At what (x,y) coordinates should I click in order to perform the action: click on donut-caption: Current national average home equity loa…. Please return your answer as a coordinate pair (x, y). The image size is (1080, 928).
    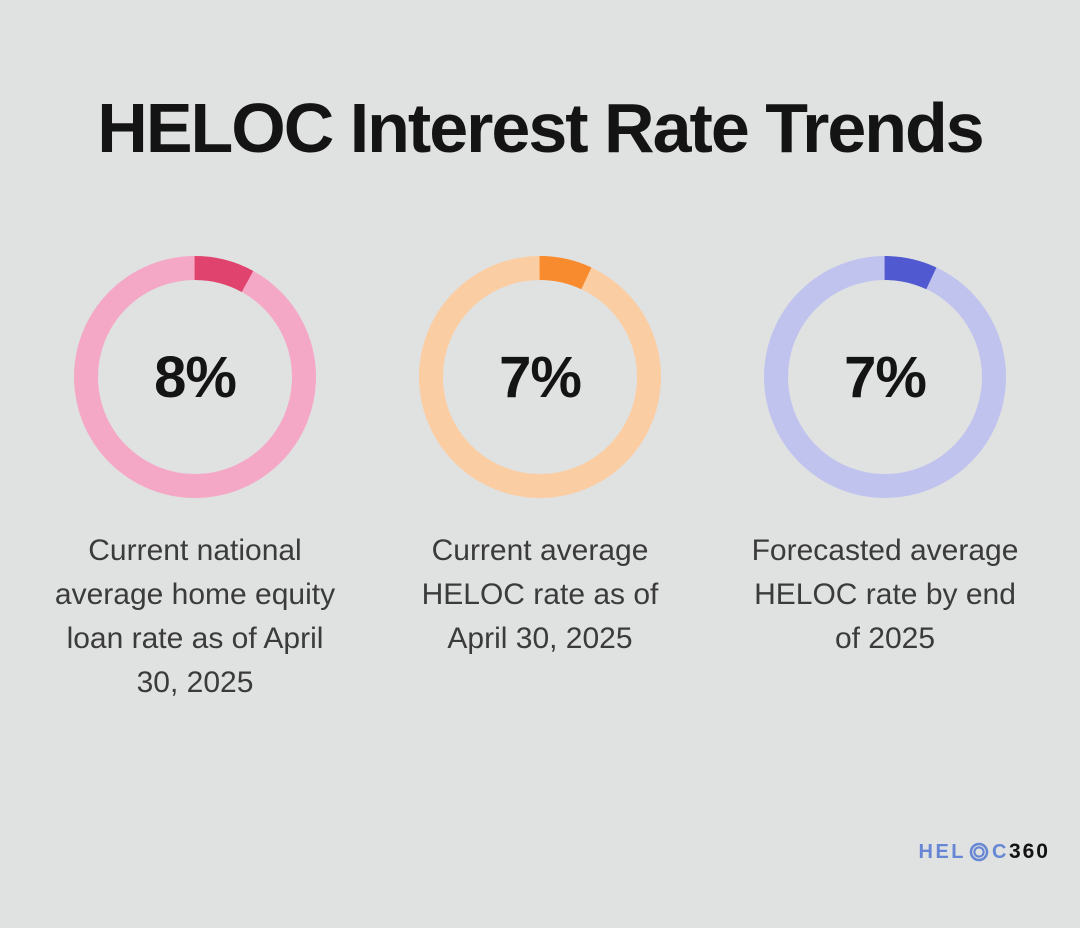
    Looking at the image, I should click on (195, 616).